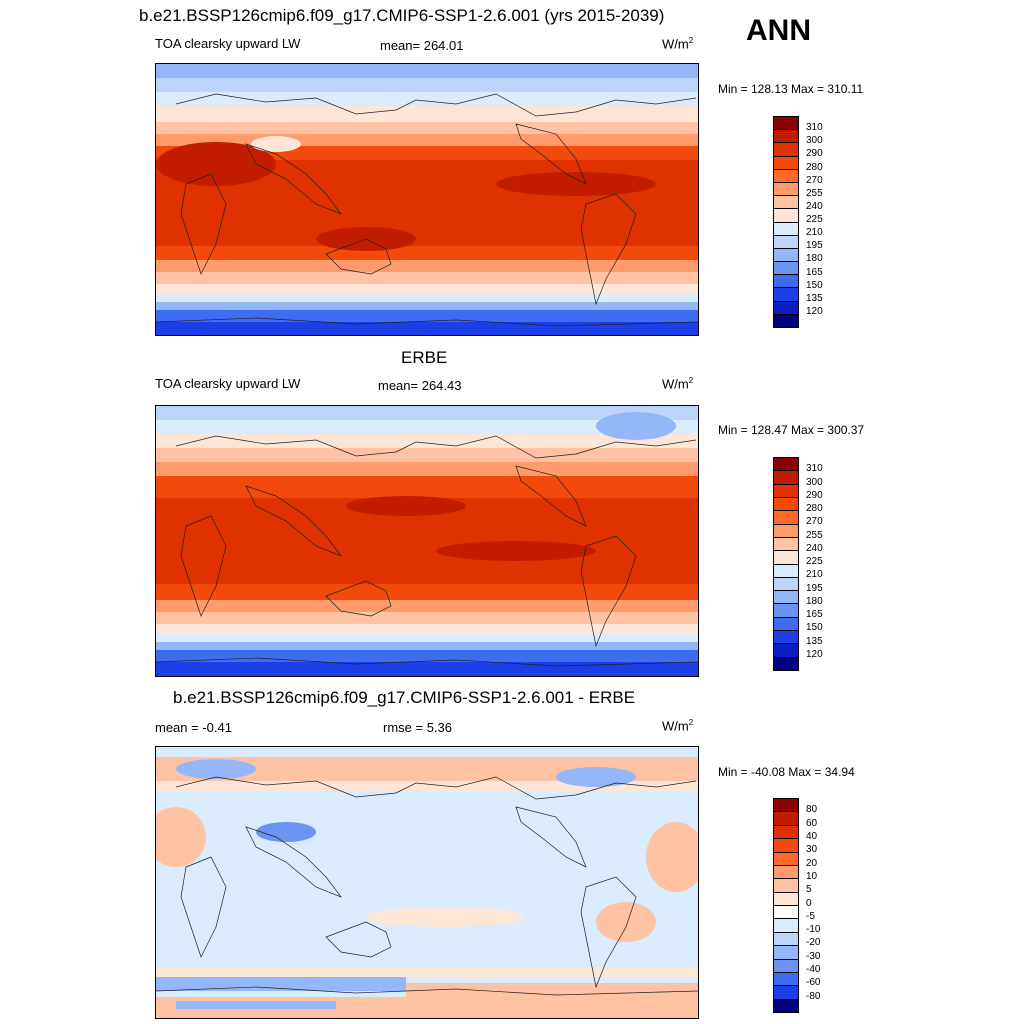 The image size is (1024, 1024). Describe the element at coordinates (812, 810) in the screenshot. I see `colorbar-tick-label: 80` at that location.